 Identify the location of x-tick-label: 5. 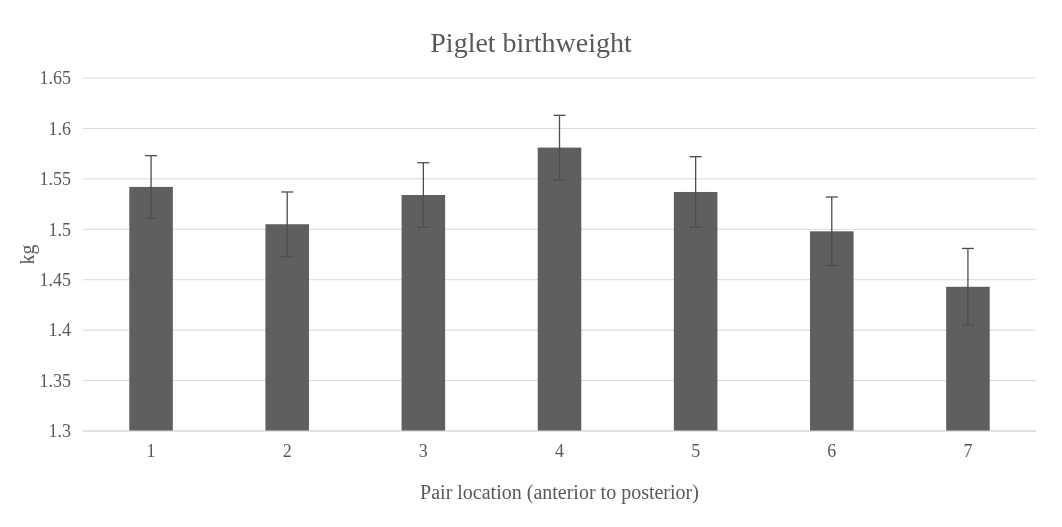
(696, 451).